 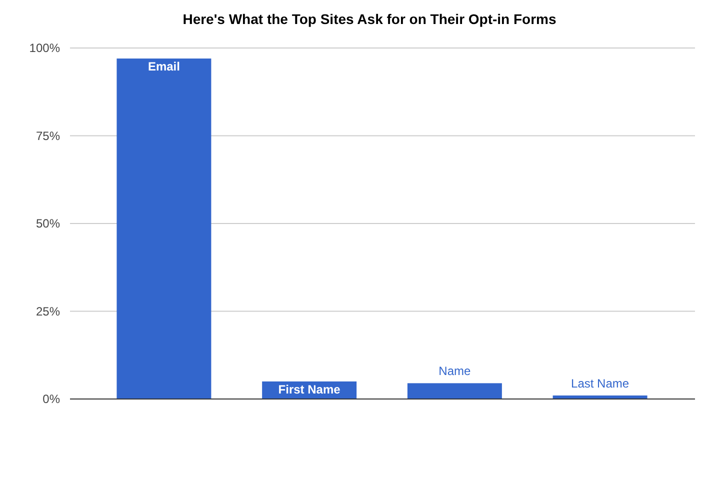 I want to click on chart-title: Here's What the Top Sites Ask for on Their Opt-in Forms, so click(x=369, y=19).